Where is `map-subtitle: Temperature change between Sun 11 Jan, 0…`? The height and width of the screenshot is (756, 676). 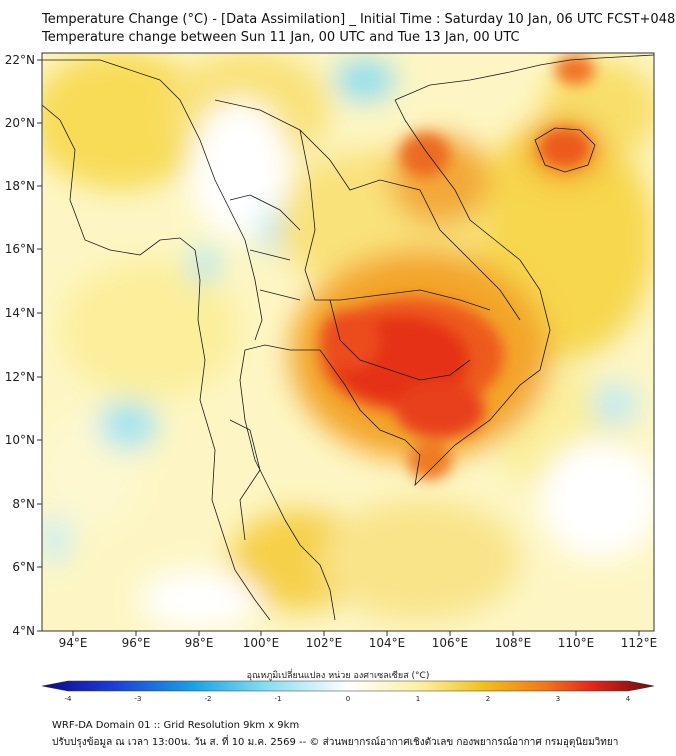
map-subtitle: Temperature change between Sun 11 Jan, 0… is located at coordinates (281, 37).